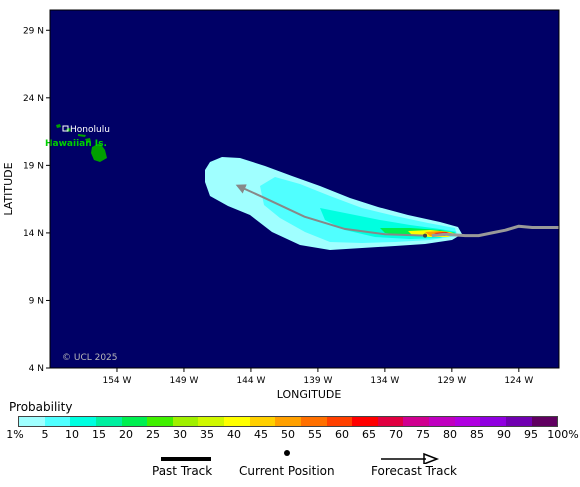 This screenshot has height=487, width=580. What do you see at coordinates (33, 166) in the screenshot?
I see `lat-tick-label: 19 N` at bounding box center [33, 166].